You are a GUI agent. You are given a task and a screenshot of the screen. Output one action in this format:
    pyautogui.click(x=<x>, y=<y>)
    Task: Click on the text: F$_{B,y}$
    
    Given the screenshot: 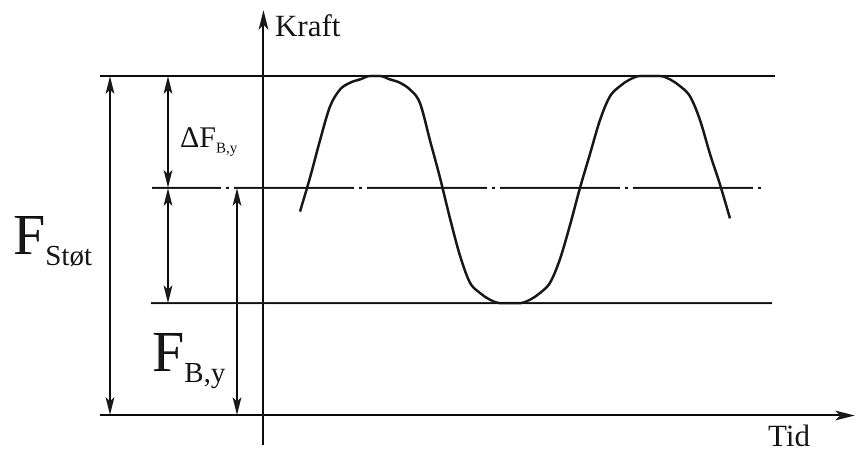 What is the action you would take?
    pyautogui.click(x=189, y=354)
    